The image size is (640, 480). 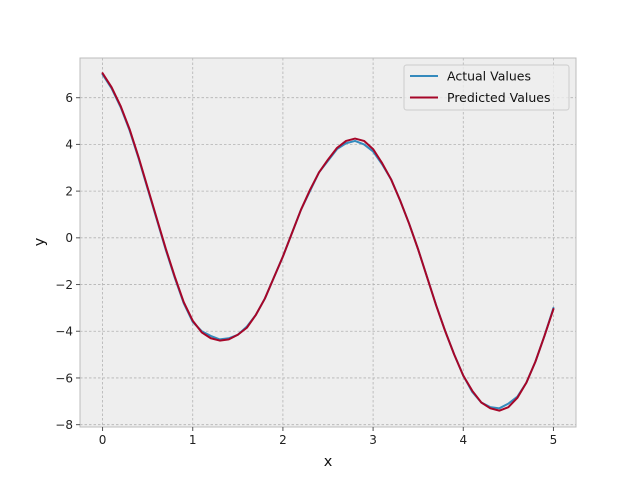 I want to click on y-tick-label: 2, so click(x=69, y=191).